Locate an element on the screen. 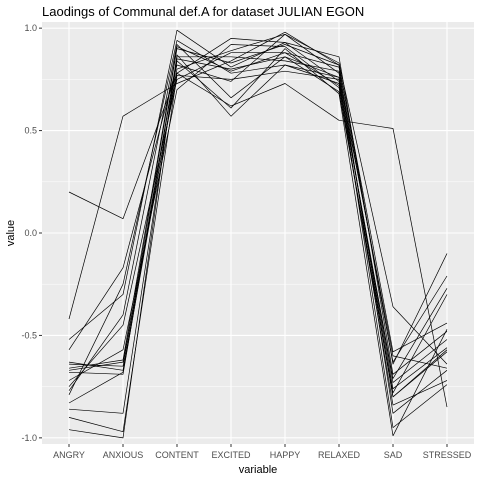 Image resolution: width=480 pixels, height=480 pixels. y-axis: 1.0 0.5 0.0 -0.5 -1.0 is located at coordinates (31, 233).